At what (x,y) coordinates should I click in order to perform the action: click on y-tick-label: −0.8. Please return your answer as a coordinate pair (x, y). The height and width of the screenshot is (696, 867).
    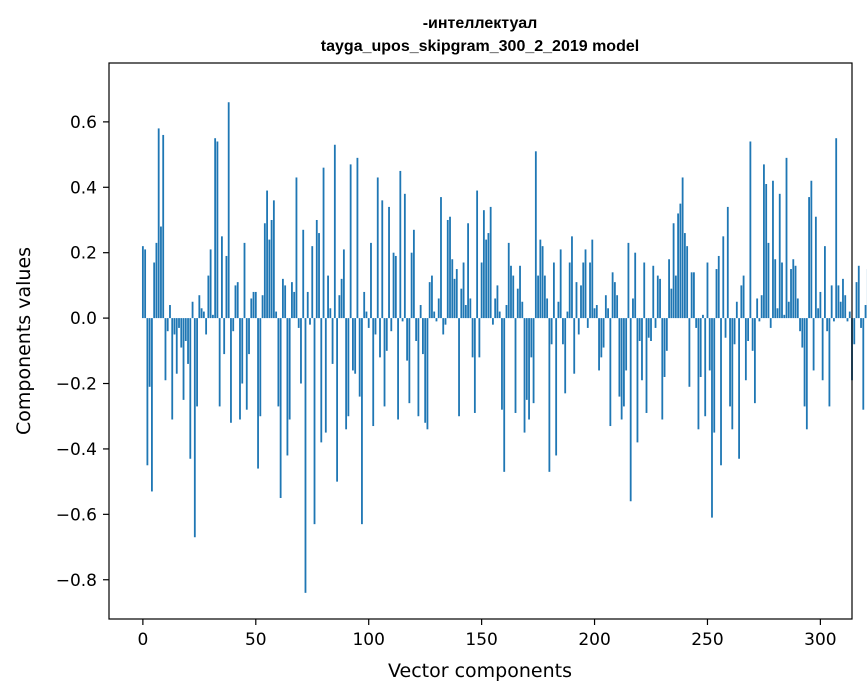
    Looking at the image, I should click on (76, 581).